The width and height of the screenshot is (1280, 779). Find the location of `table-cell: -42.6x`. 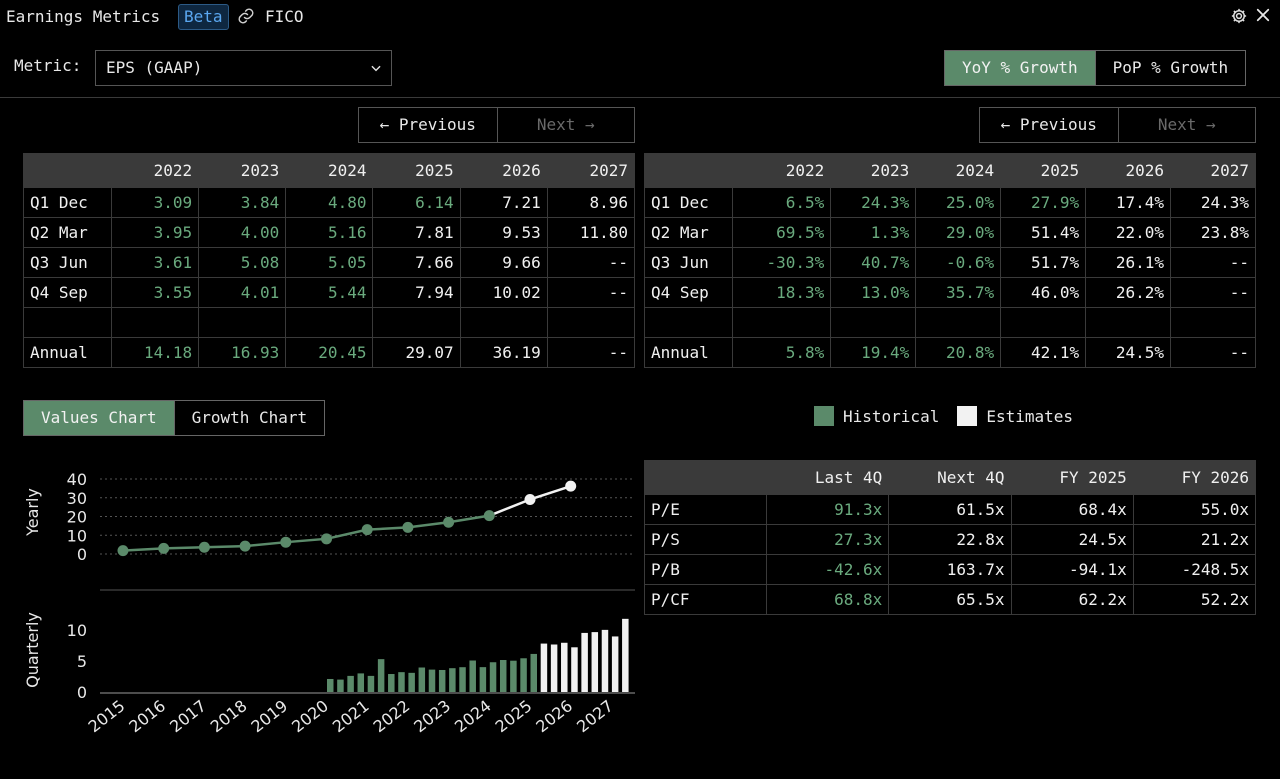

table-cell: -42.6x is located at coordinates (827, 569).